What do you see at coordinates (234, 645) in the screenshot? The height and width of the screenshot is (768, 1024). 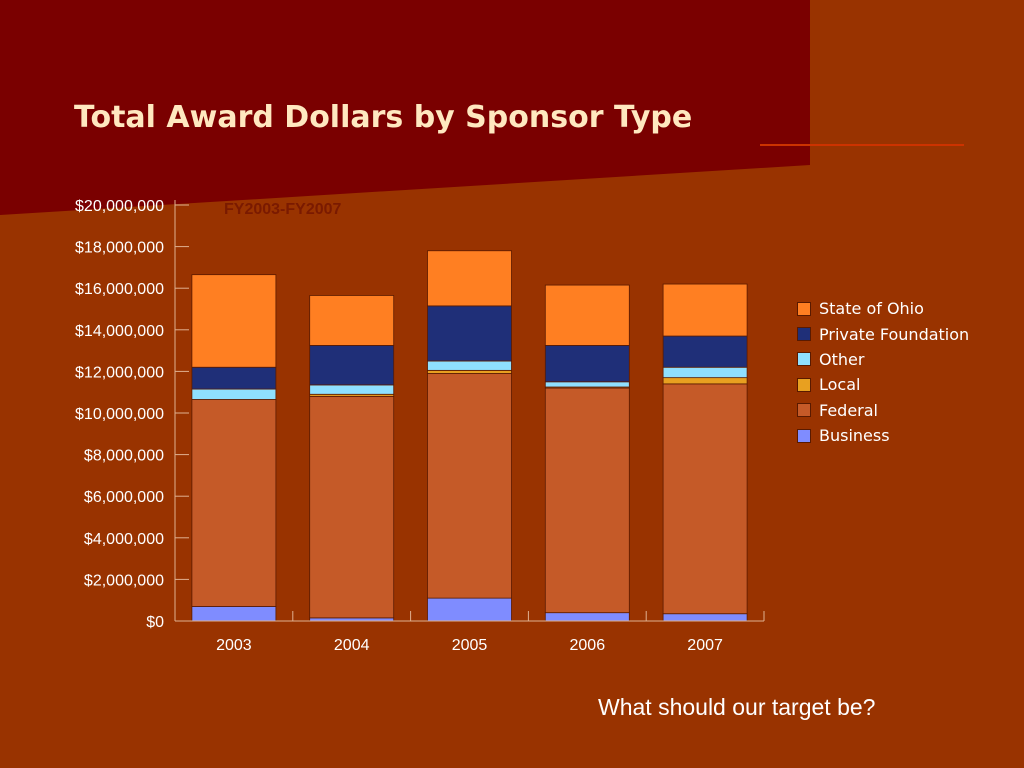 I see `x-tick-label: 2003` at bounding box center [234, 645].